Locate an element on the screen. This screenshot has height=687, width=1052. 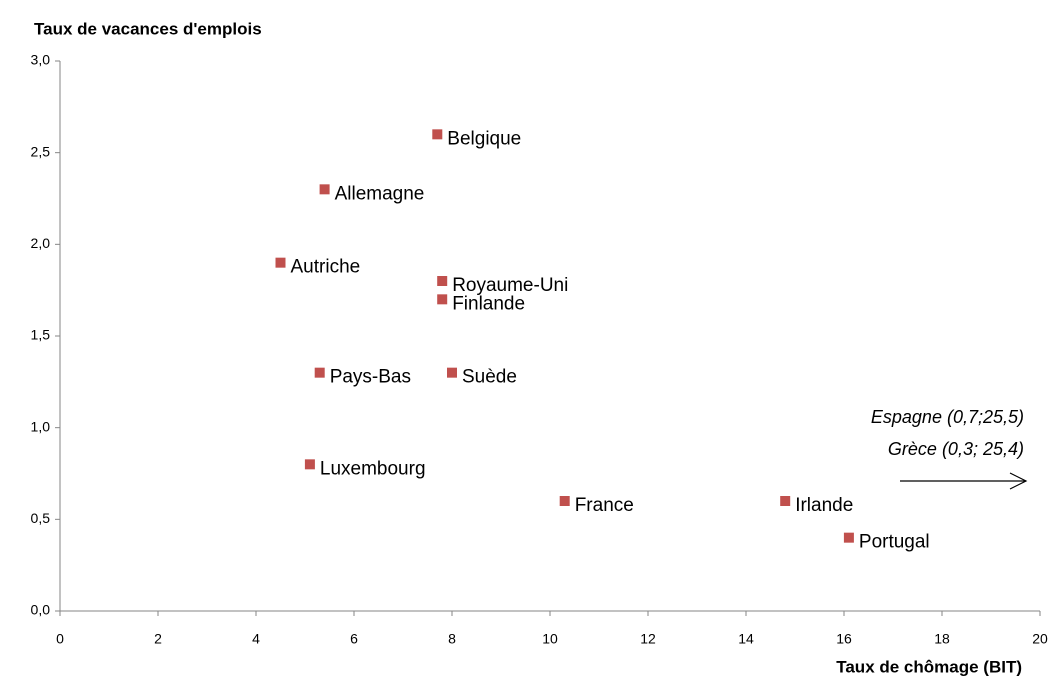
point-label: Autriche is located at coordinates (326, 267).